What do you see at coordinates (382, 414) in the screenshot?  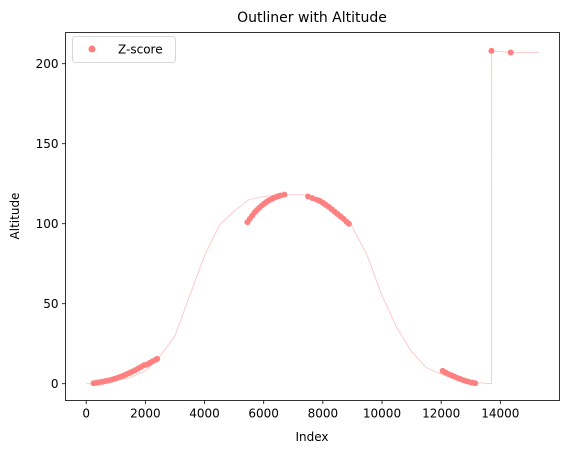 I see `x-tick-label: 10000` at bounding box center [382, 414].